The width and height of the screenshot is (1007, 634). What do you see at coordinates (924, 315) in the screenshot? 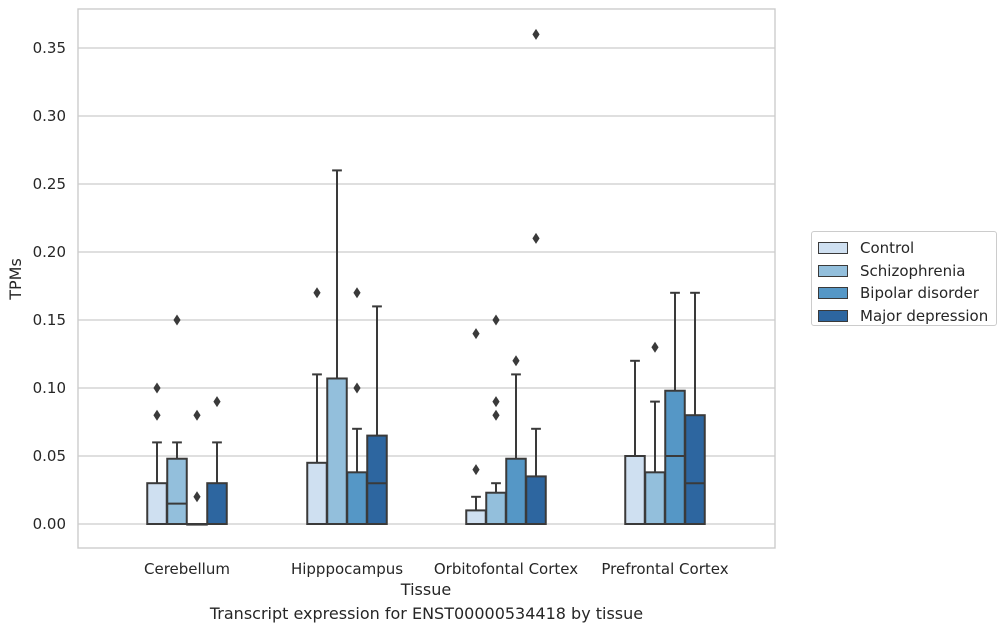
I see `legend-label: Major depression` at bounding box center [924, 315].